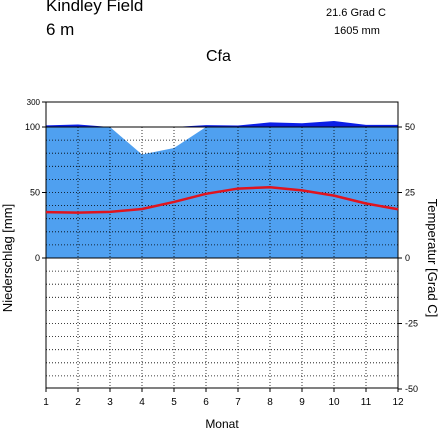  Describe the element at coordinates (37, 258) in the screenshot. I see `left-tick-label: 0` at that location.